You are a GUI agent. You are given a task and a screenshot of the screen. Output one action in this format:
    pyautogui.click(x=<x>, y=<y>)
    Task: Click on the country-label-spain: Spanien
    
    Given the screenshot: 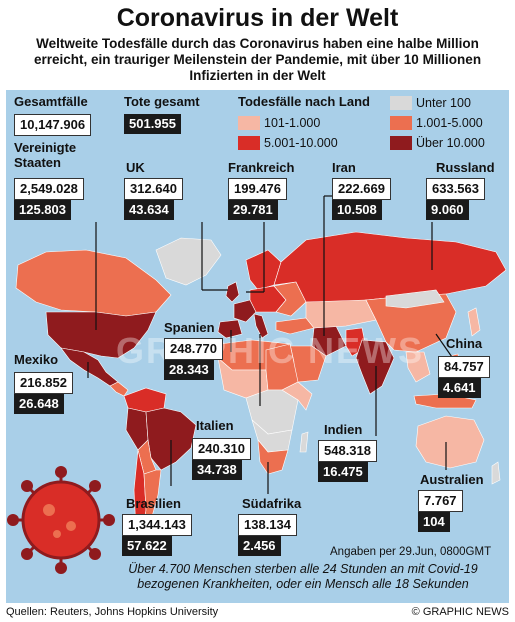 What is the action you would take?
    pyautogui.click(x=189, y=327)
    